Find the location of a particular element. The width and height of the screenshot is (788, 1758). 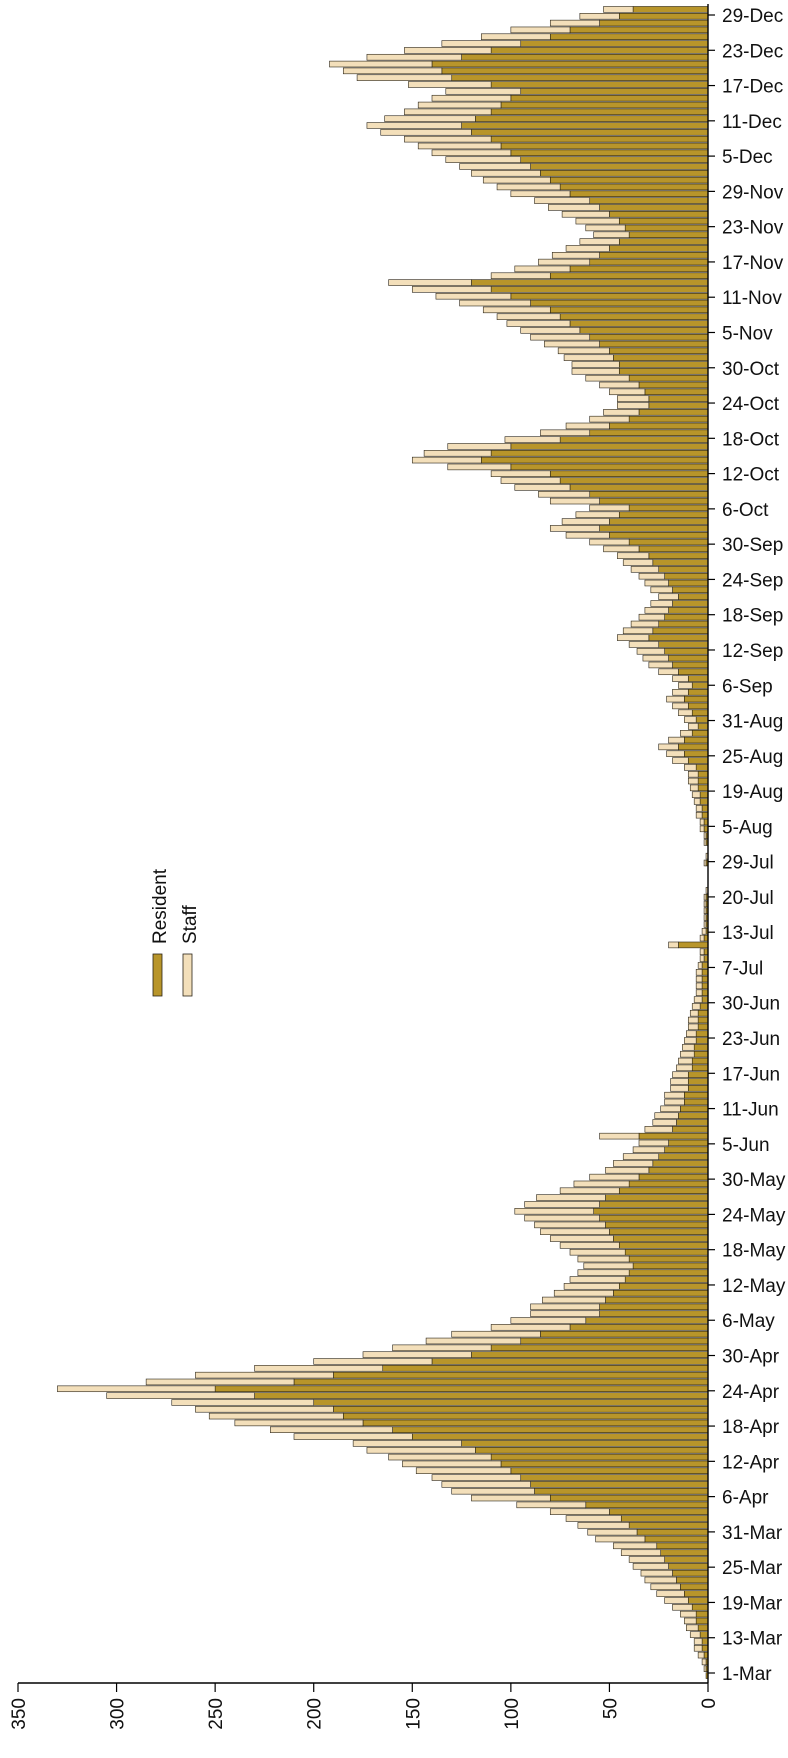

date-axis-tick-label: 24-May is located at coordinates (754, 1215).